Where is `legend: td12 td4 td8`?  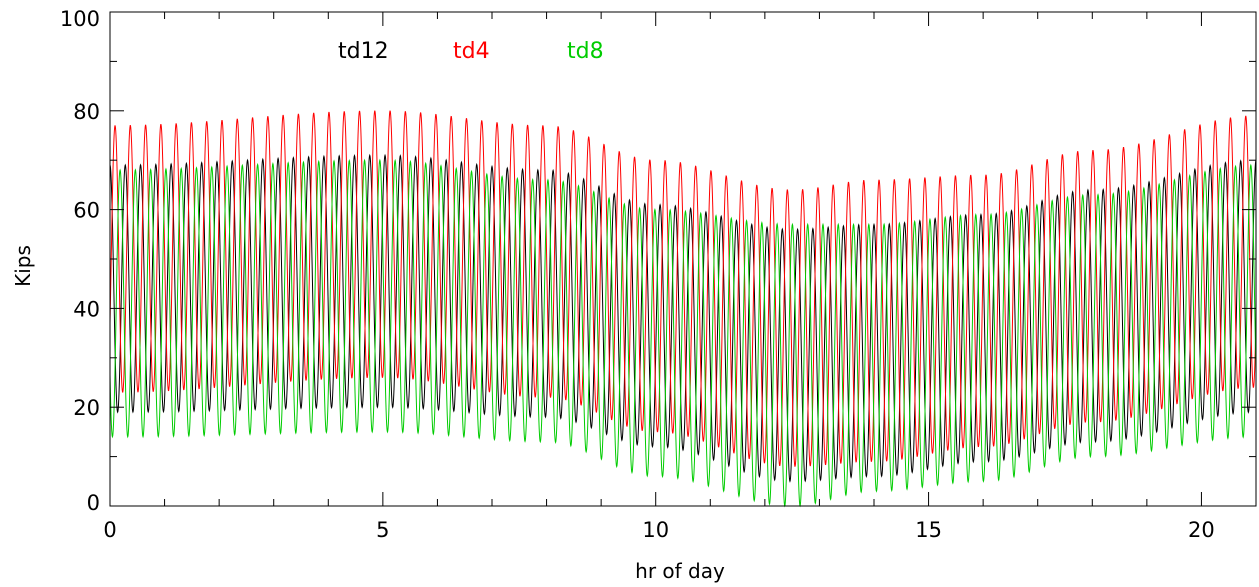
legend: td12 td4 td8 is located at coordinates (471, 51).